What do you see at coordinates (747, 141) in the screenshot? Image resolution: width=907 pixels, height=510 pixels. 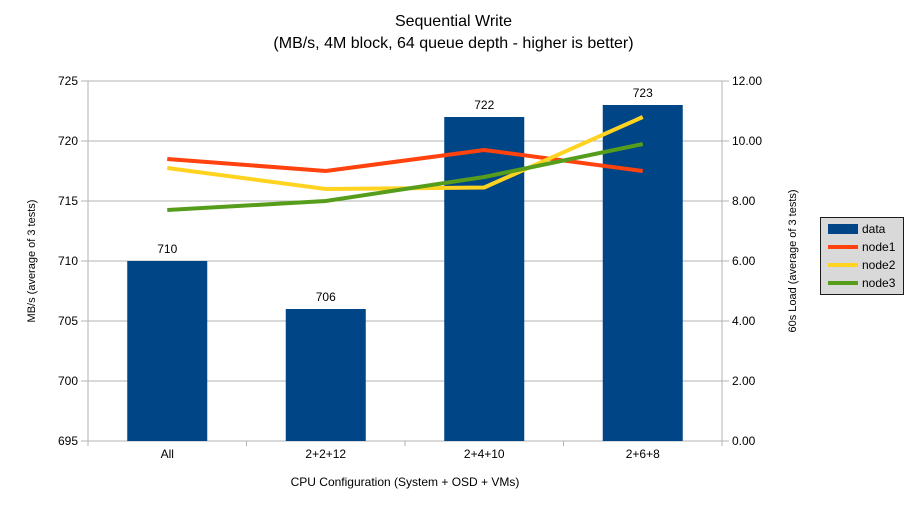 I see `right-tick-label: 10.00` at bounding box center [747, 141].